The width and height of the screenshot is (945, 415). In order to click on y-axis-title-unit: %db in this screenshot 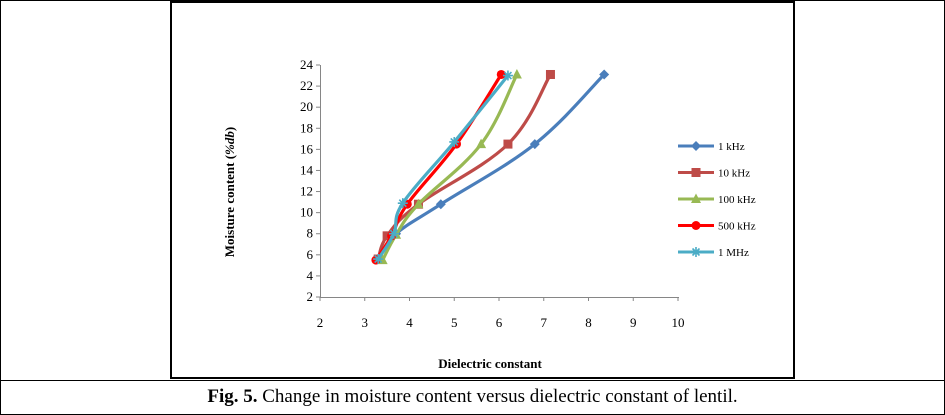, I will do `click(229, 143)`.